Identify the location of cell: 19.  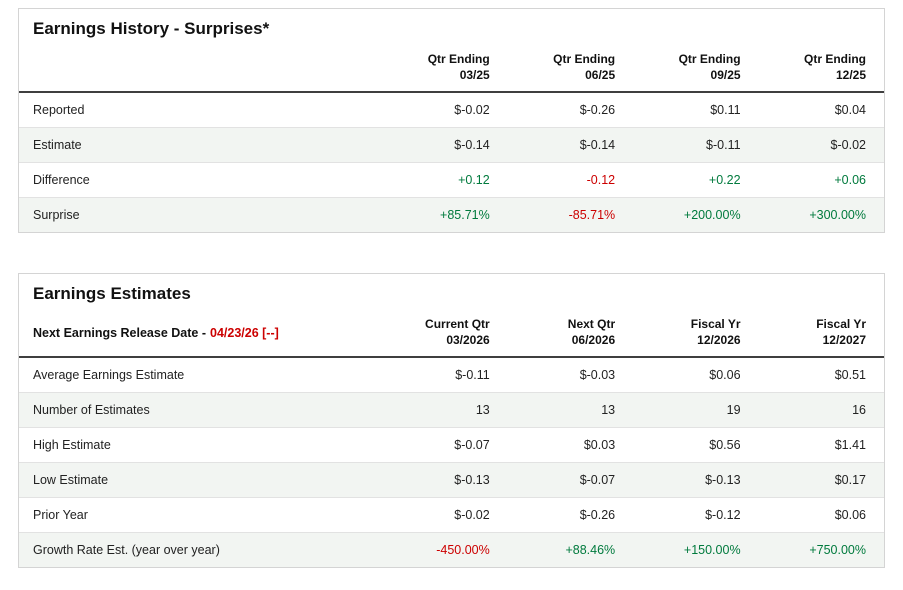
(696, 410).